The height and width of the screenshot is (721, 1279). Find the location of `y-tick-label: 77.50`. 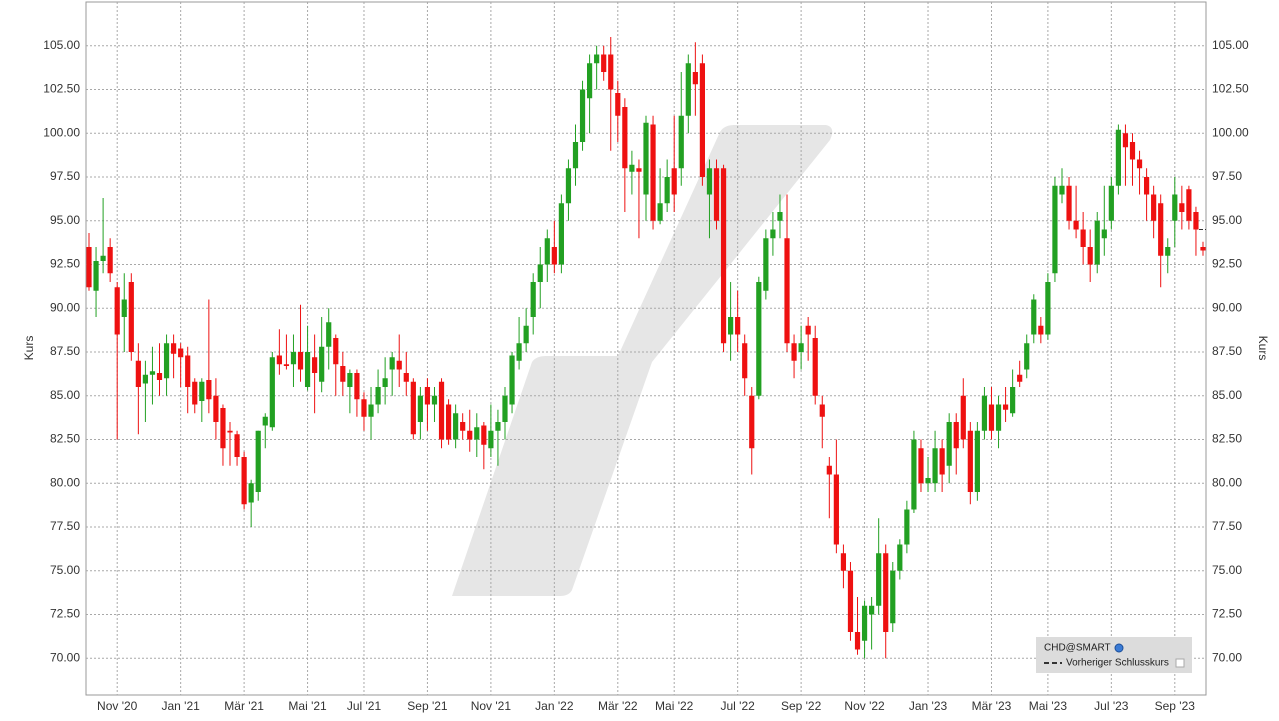

y-tick-label: 77.50 is located at coordinates (65, 526).